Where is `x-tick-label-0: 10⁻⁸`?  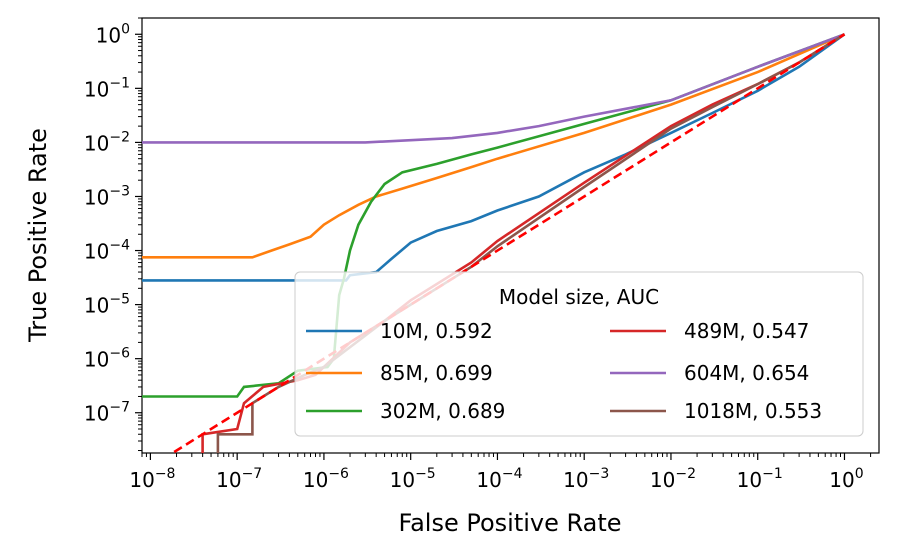 x-tick-label-0: 10⁻⁸ is located at coordinates (152, 479).